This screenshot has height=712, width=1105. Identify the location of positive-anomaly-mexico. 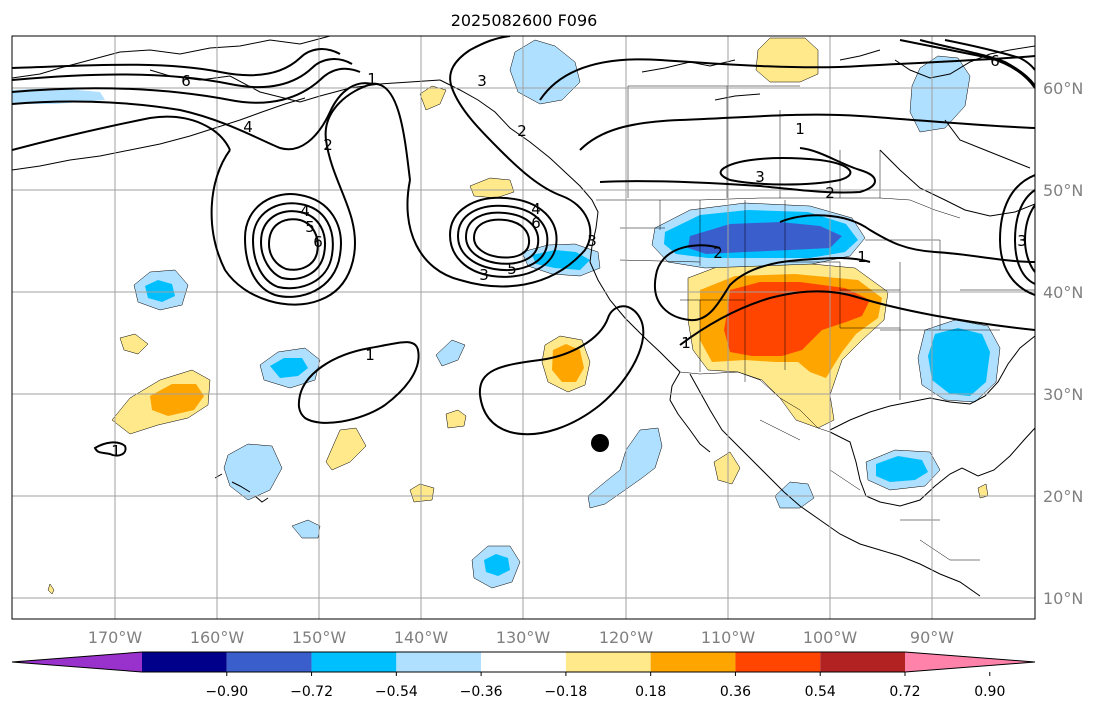
(727, 468).